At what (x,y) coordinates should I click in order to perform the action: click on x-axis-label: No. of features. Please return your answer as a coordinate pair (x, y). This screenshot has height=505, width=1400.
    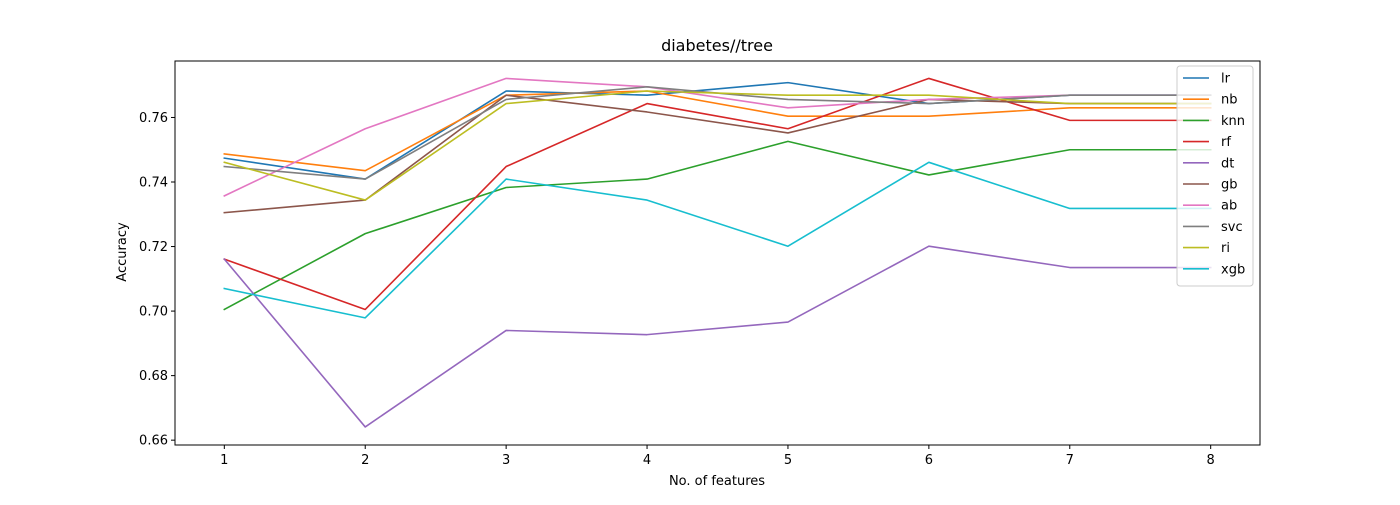
    Looking at the image, I should click on (717, 481).